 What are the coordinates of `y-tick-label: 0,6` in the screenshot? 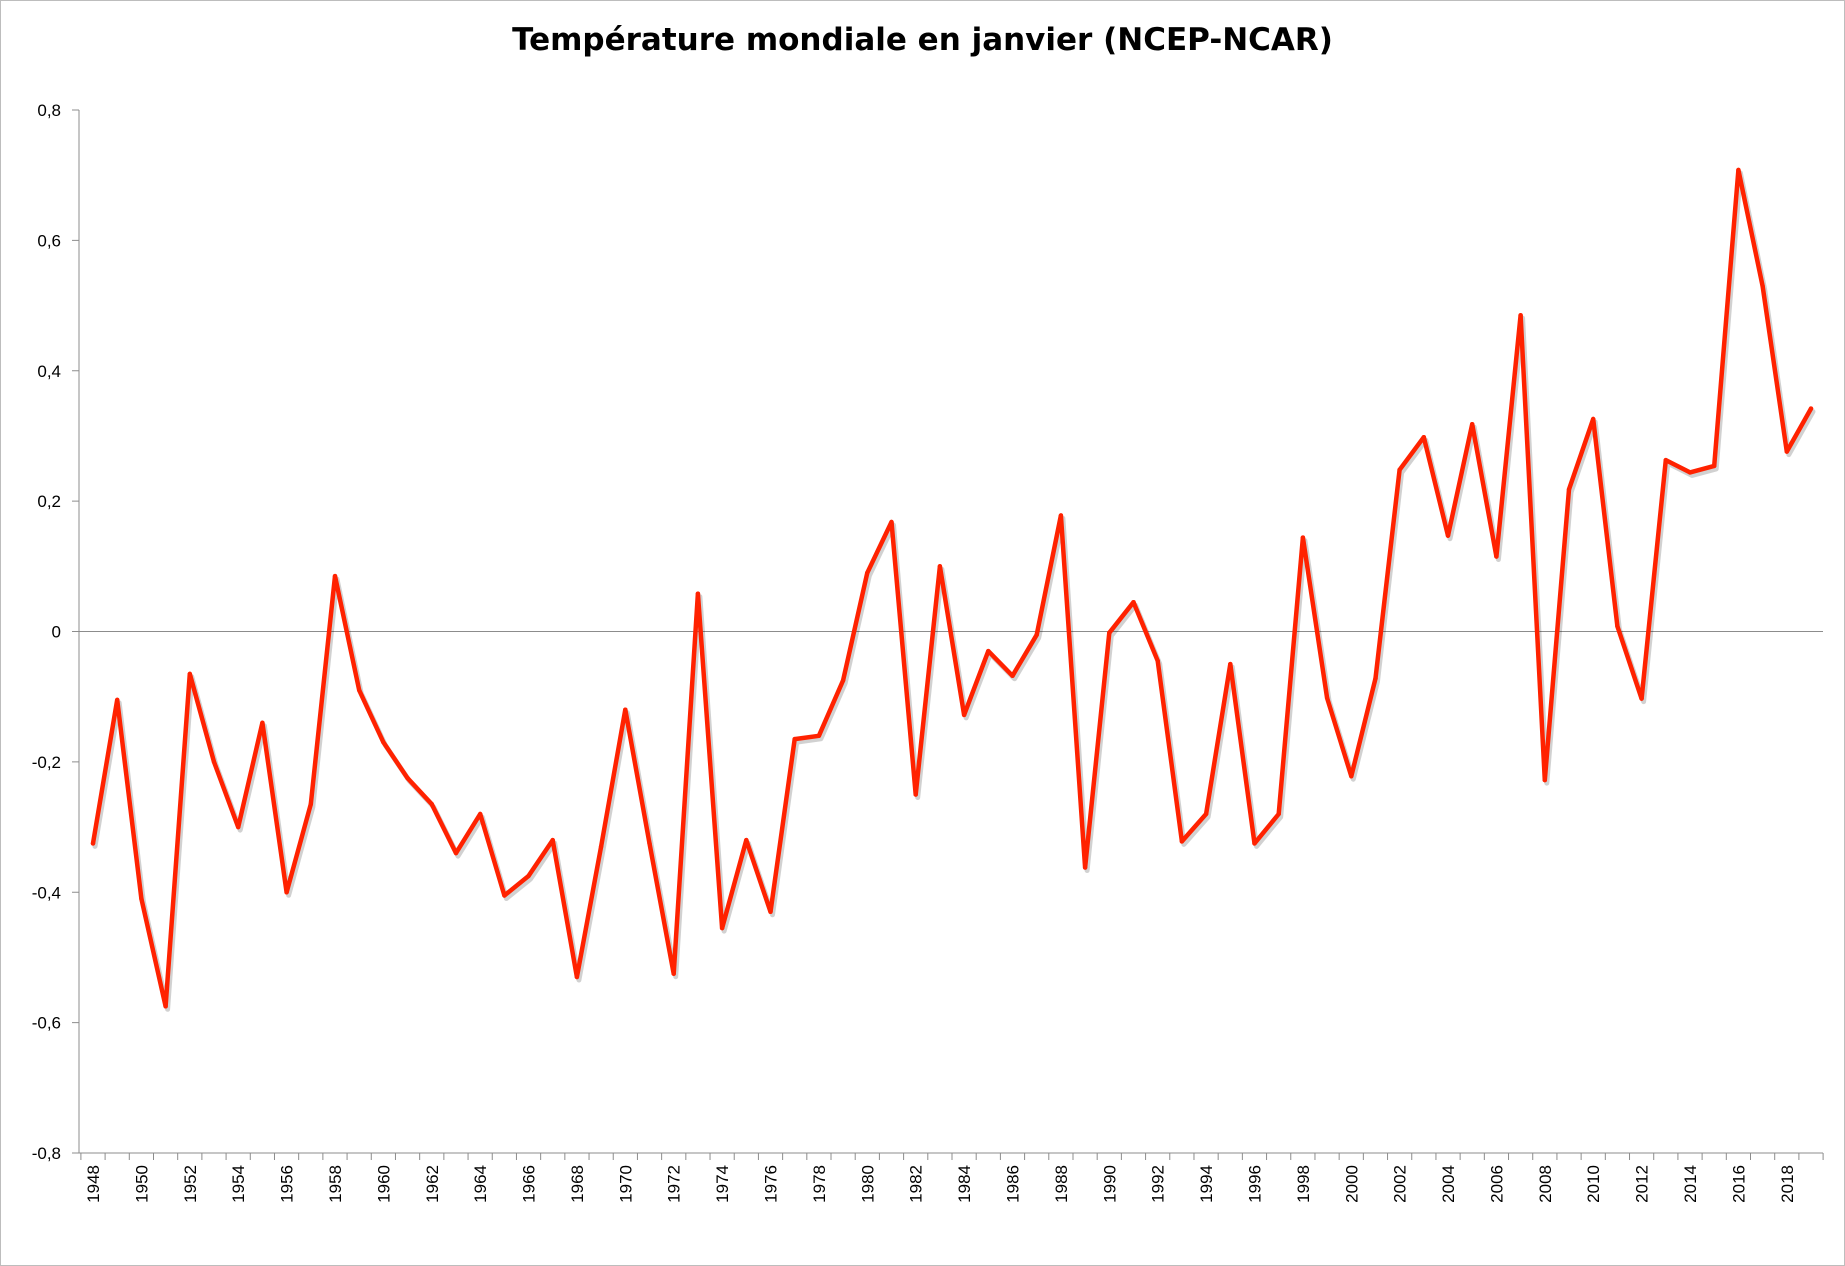 It's located at (49, 240).